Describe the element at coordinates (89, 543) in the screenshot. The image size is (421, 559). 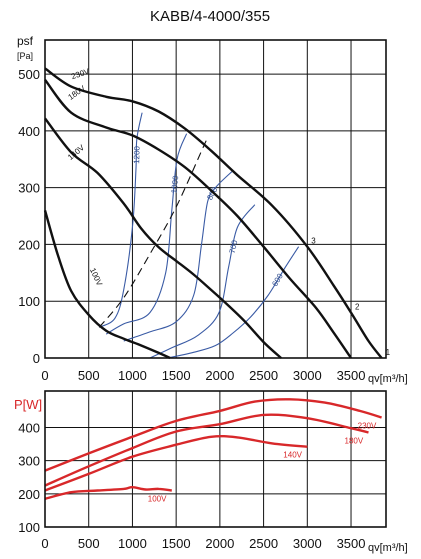
I see `power-x-tick-500: 500` at that location.